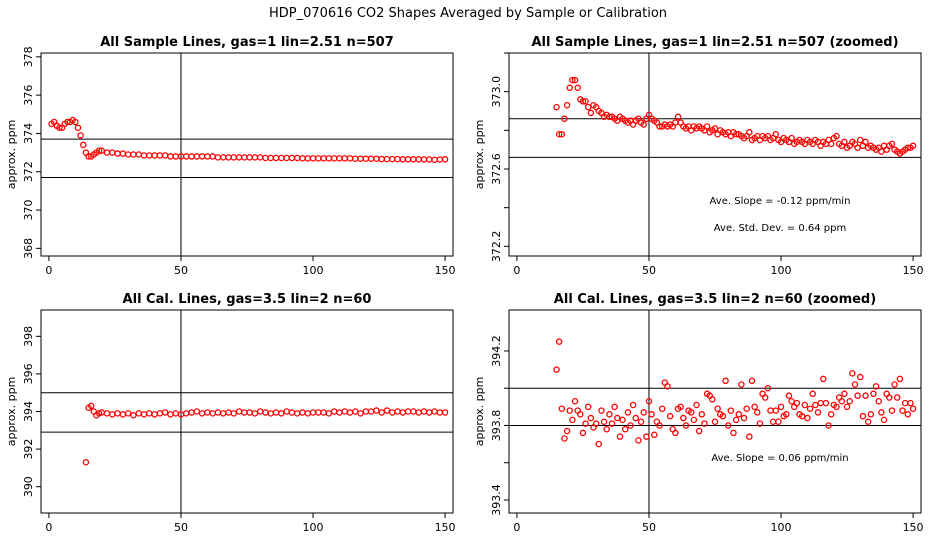 The width and height of the screenshot is (936, 540). Describe the element at coordinates (28, 133) in the screenshot. I see `y-tick-label: 374` at that location.